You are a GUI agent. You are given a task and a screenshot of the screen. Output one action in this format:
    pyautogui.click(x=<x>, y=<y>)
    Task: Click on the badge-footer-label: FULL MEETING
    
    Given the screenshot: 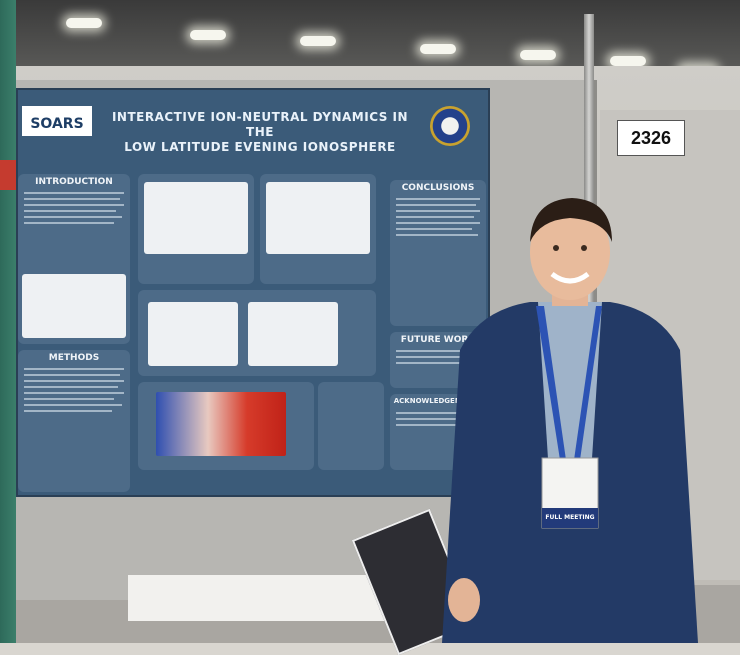 What is the action you would take?
    pyautogui.click(x=570, y=517)
    